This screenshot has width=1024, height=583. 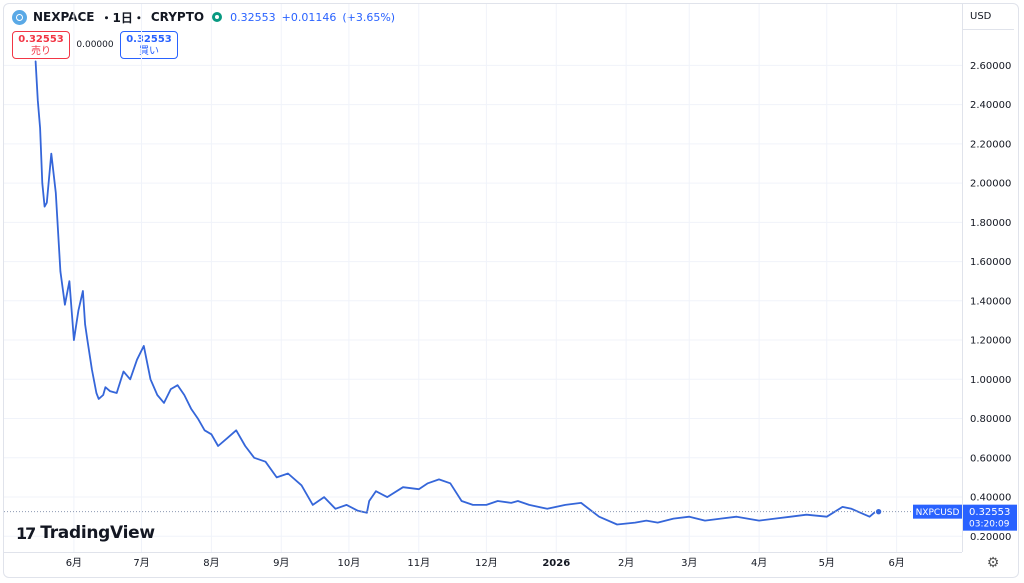 I want to click on sell-label: 売り, so click(x=41, y=51).